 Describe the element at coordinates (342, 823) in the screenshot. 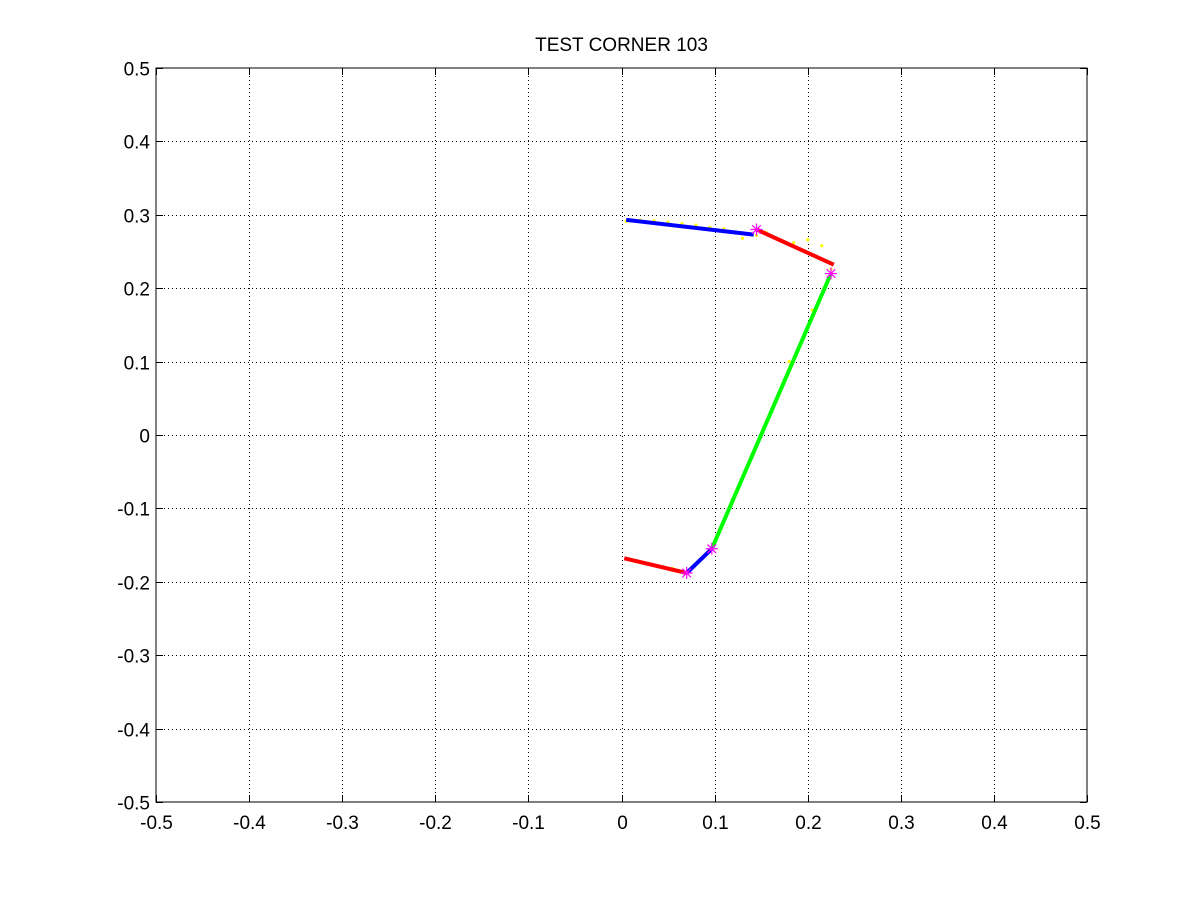

I see `x-tick-label: -0.3` at that location.